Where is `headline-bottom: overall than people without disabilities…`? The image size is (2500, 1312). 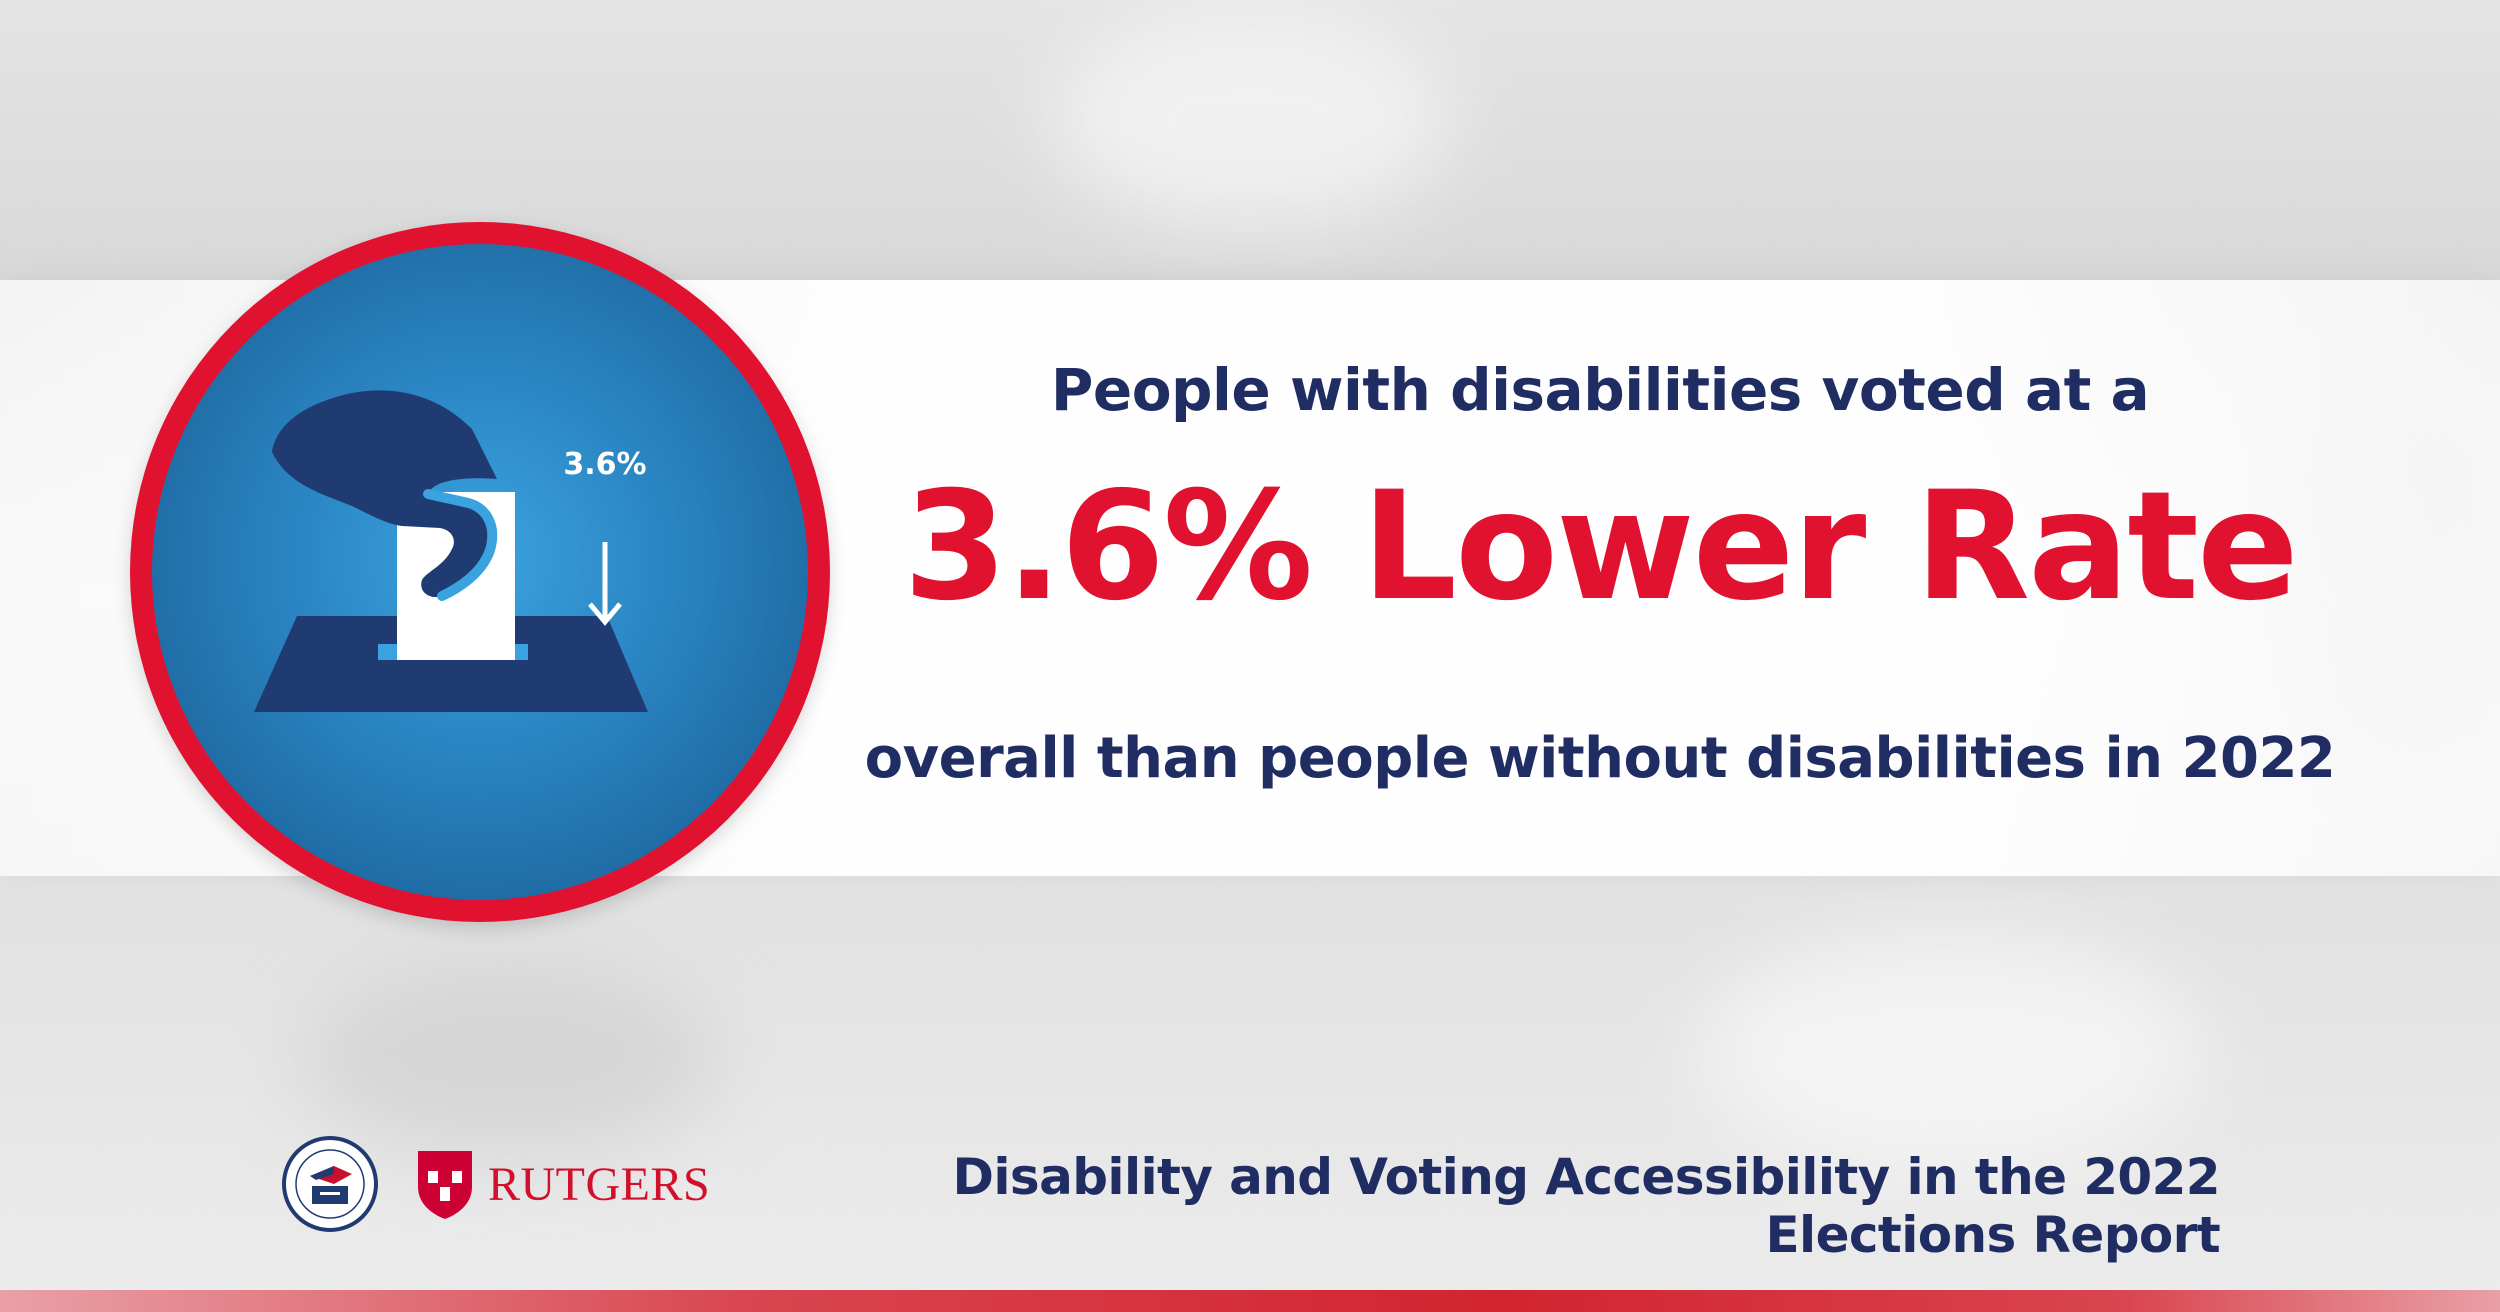 headline-bottom: overall than people without disabilities… is located at coordinates (1600, 758).